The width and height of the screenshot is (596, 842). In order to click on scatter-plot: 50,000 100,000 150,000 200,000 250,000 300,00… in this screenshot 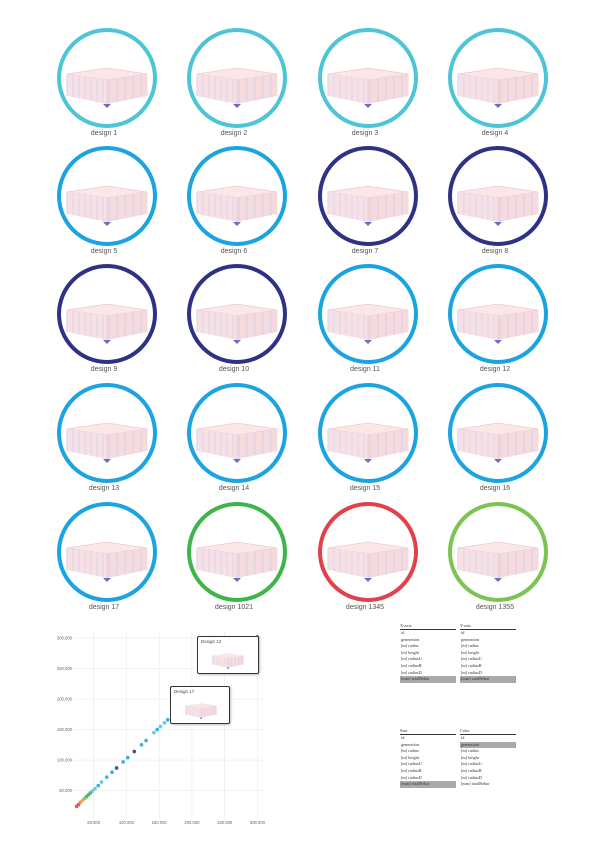, I will do `click(162, 726)`.